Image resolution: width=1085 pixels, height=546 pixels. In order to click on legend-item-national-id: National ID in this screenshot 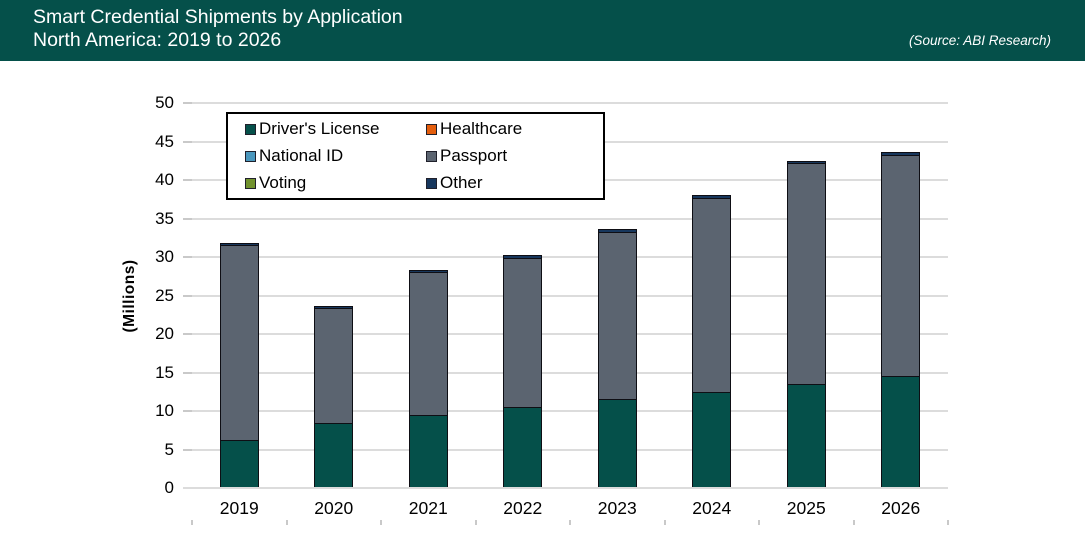, I will do `click(335, 156)`.